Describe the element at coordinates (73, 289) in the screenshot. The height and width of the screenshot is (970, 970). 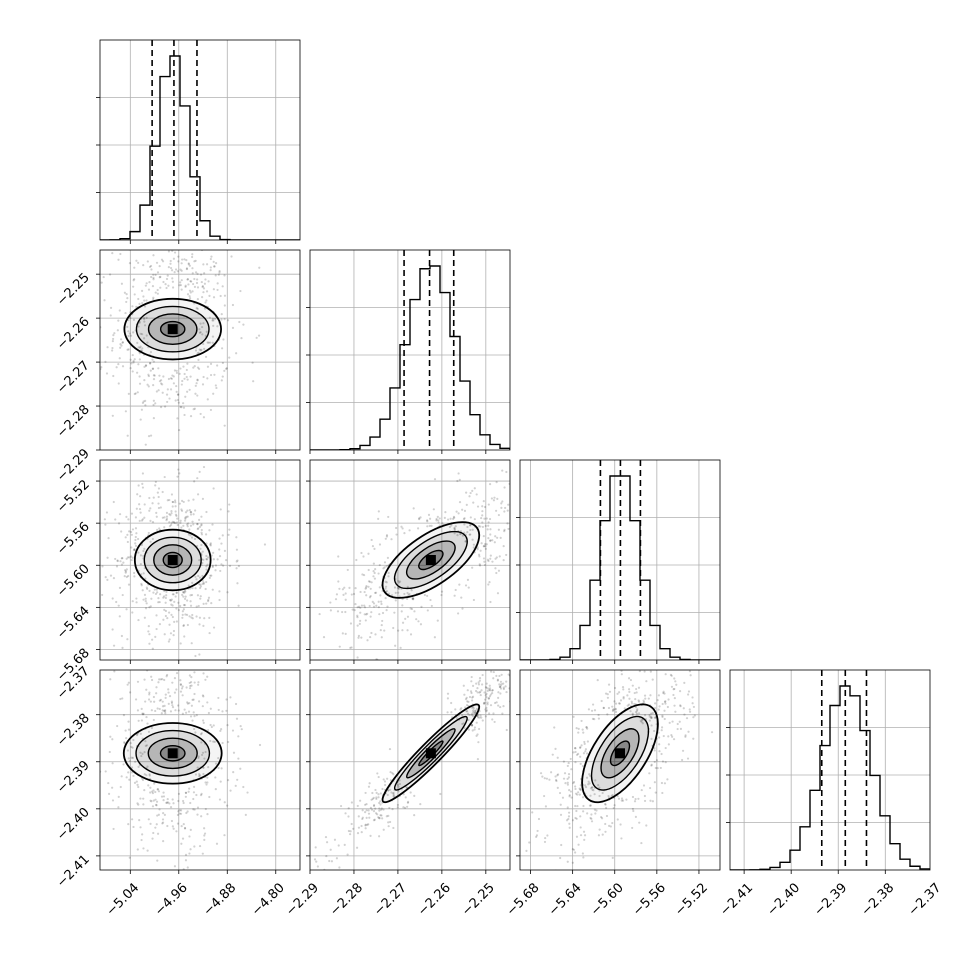
I see `y-tick-label-1-4: −2.25` at that location.